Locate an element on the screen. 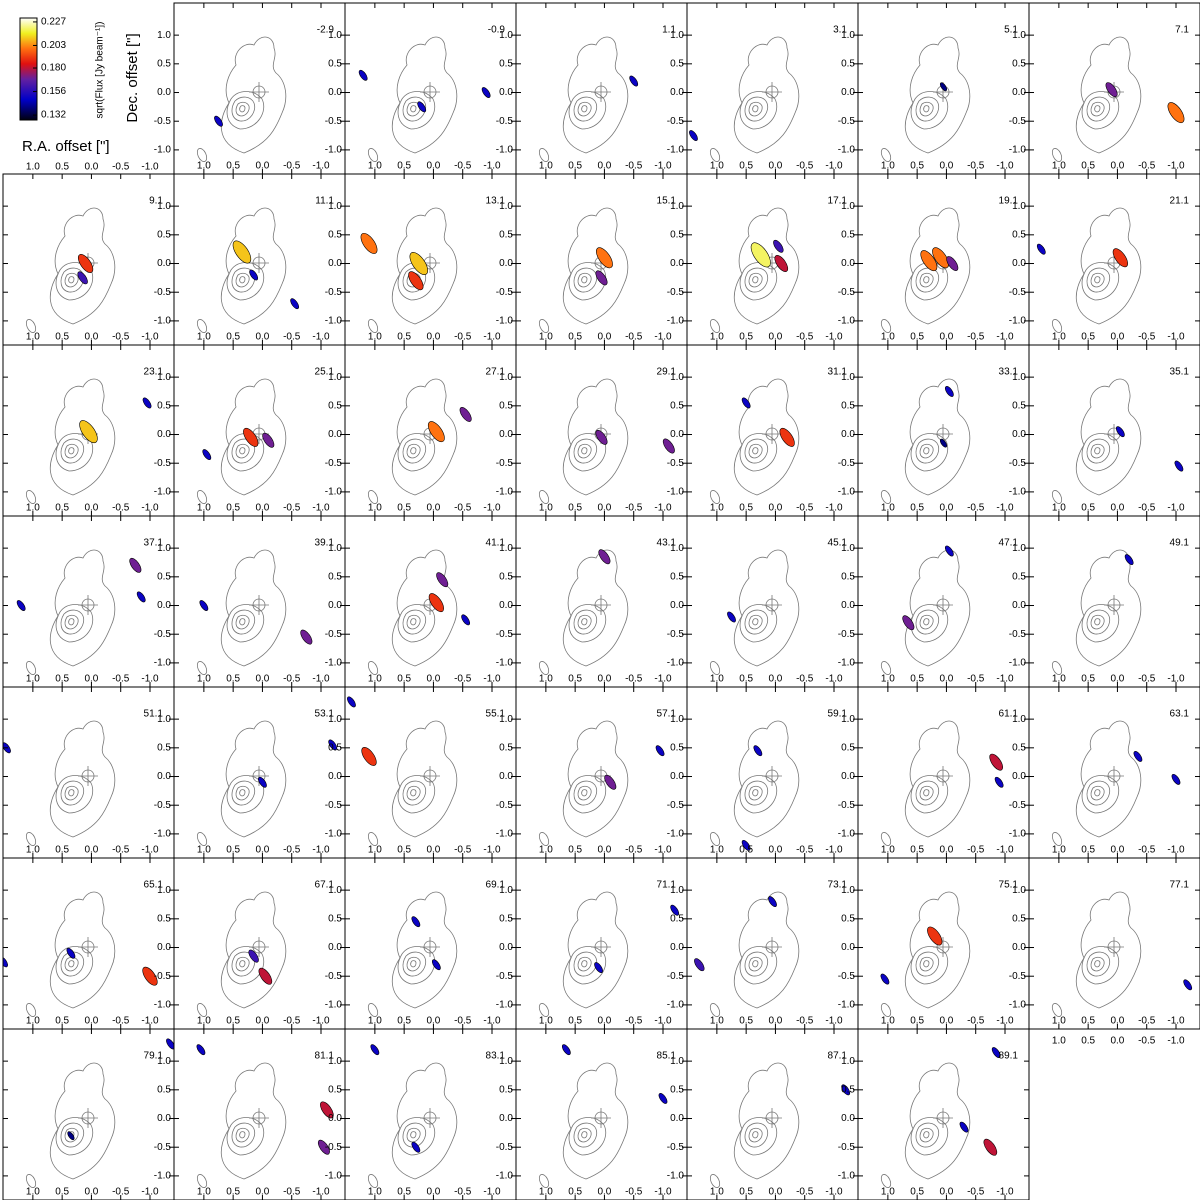 Image resolution: width=1200 pixels, height=1200 pixels. velocity-label: 7.1 is located at coordinates (1182, 30).